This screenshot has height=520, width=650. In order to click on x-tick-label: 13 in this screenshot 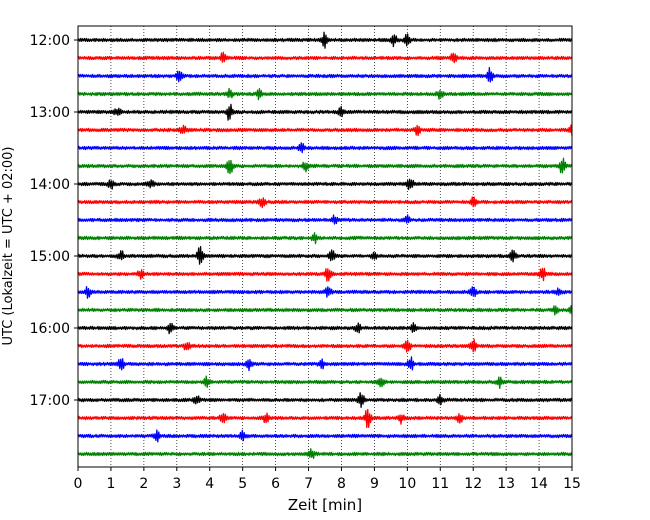, I will do `click(506, 484)`.